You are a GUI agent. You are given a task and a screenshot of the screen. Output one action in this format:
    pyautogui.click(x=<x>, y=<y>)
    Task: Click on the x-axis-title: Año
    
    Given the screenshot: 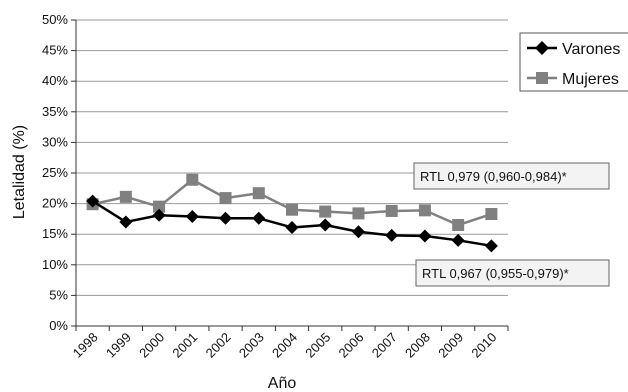 What is the action you would take?
    pyautogui.click(x=282, y=383)
    